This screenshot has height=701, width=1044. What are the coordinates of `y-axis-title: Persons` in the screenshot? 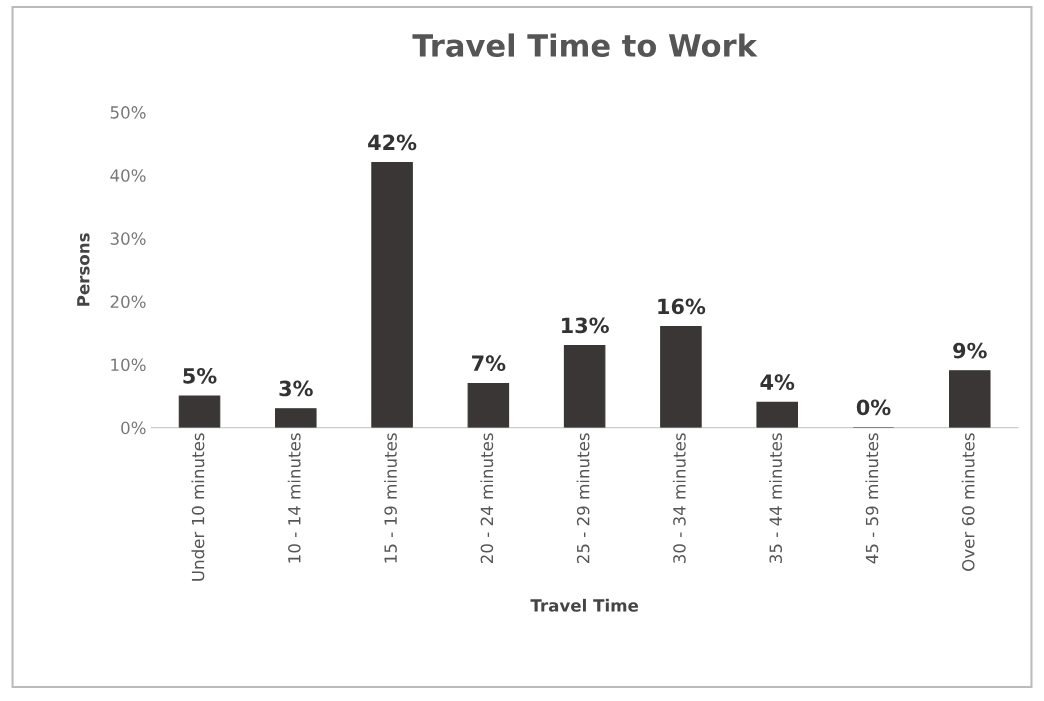 It's located at (83, 269).